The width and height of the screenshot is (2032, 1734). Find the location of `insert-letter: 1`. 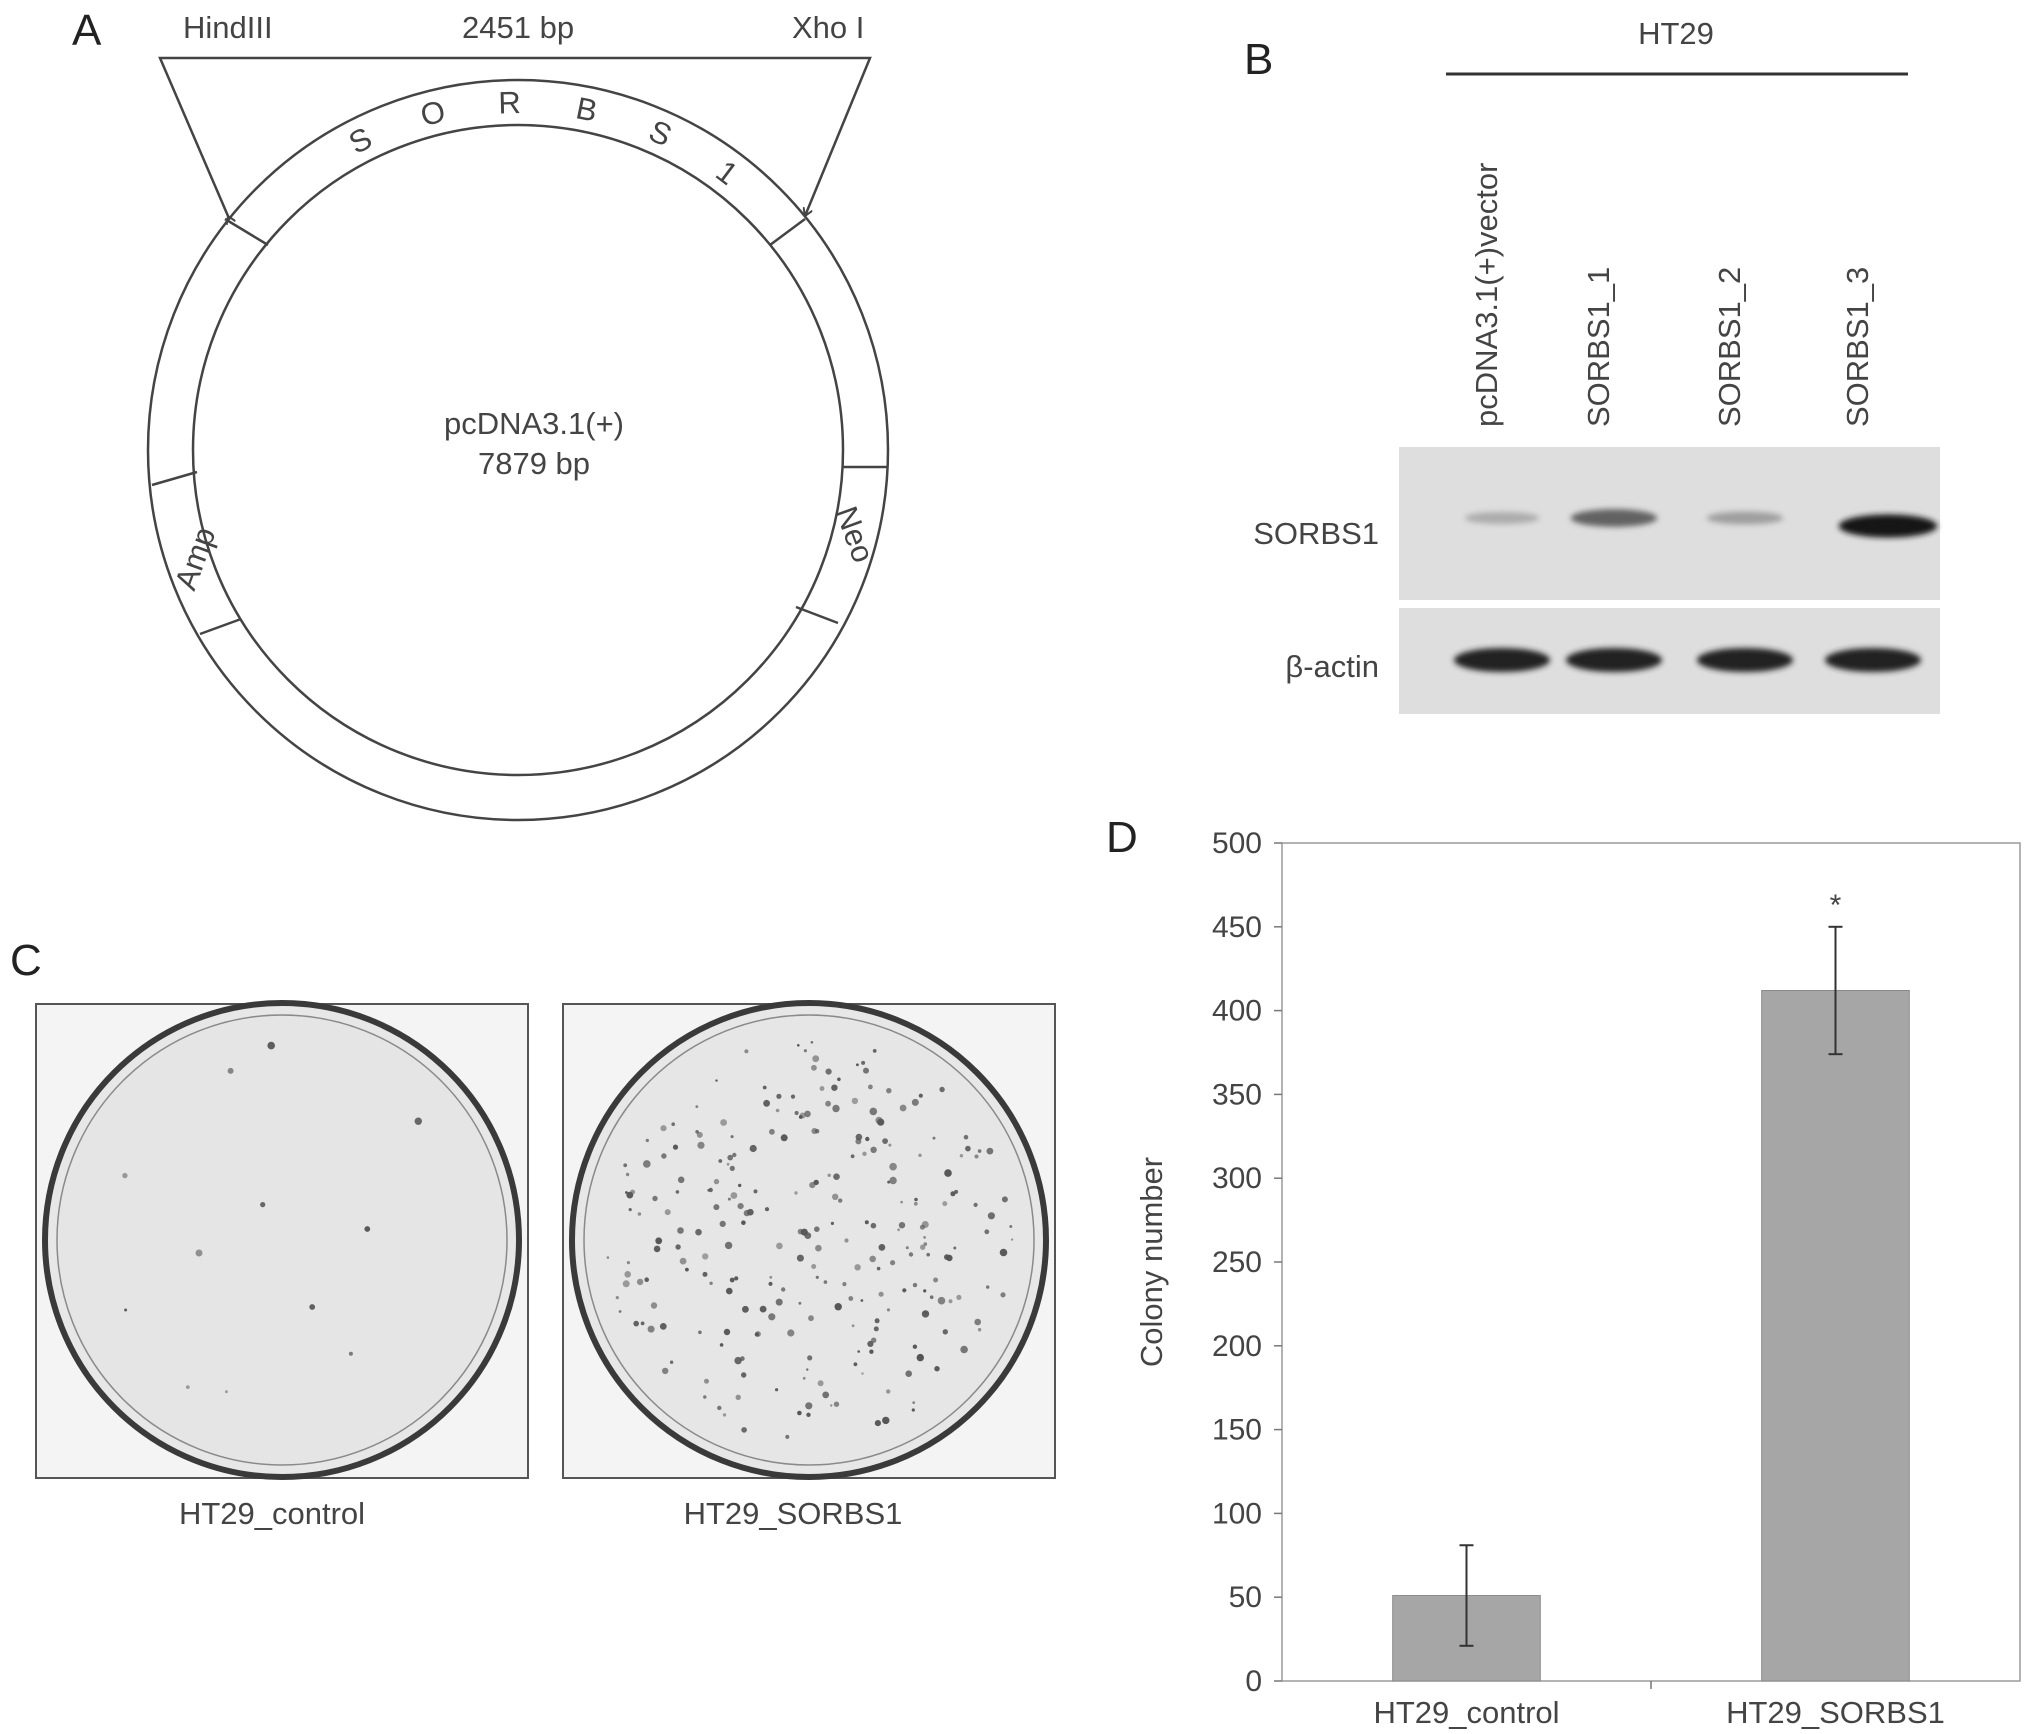

insert-letter: 1 is located at coordinates (727, 172).